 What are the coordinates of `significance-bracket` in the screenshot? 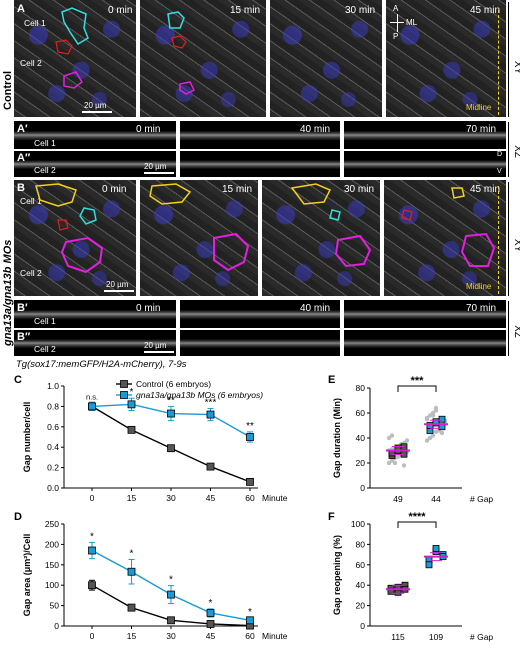 It's located at (417, 524).